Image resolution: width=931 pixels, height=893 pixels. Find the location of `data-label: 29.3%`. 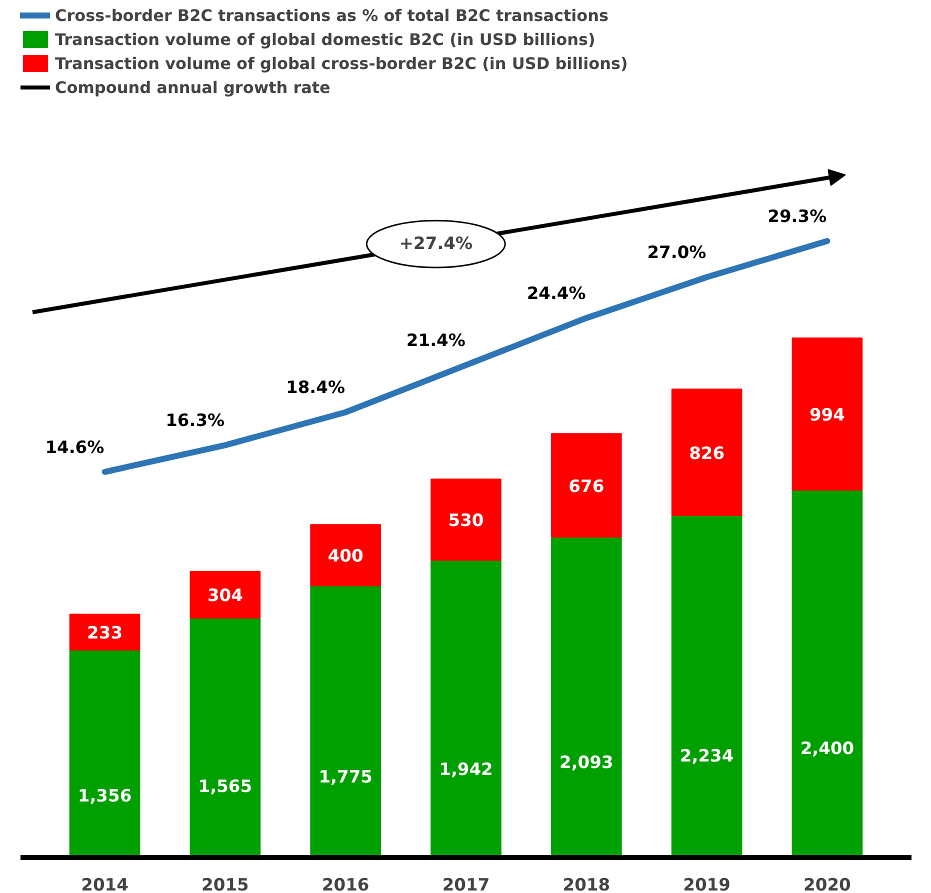

data-label: 29.3% is located at coordinates (797, 217).